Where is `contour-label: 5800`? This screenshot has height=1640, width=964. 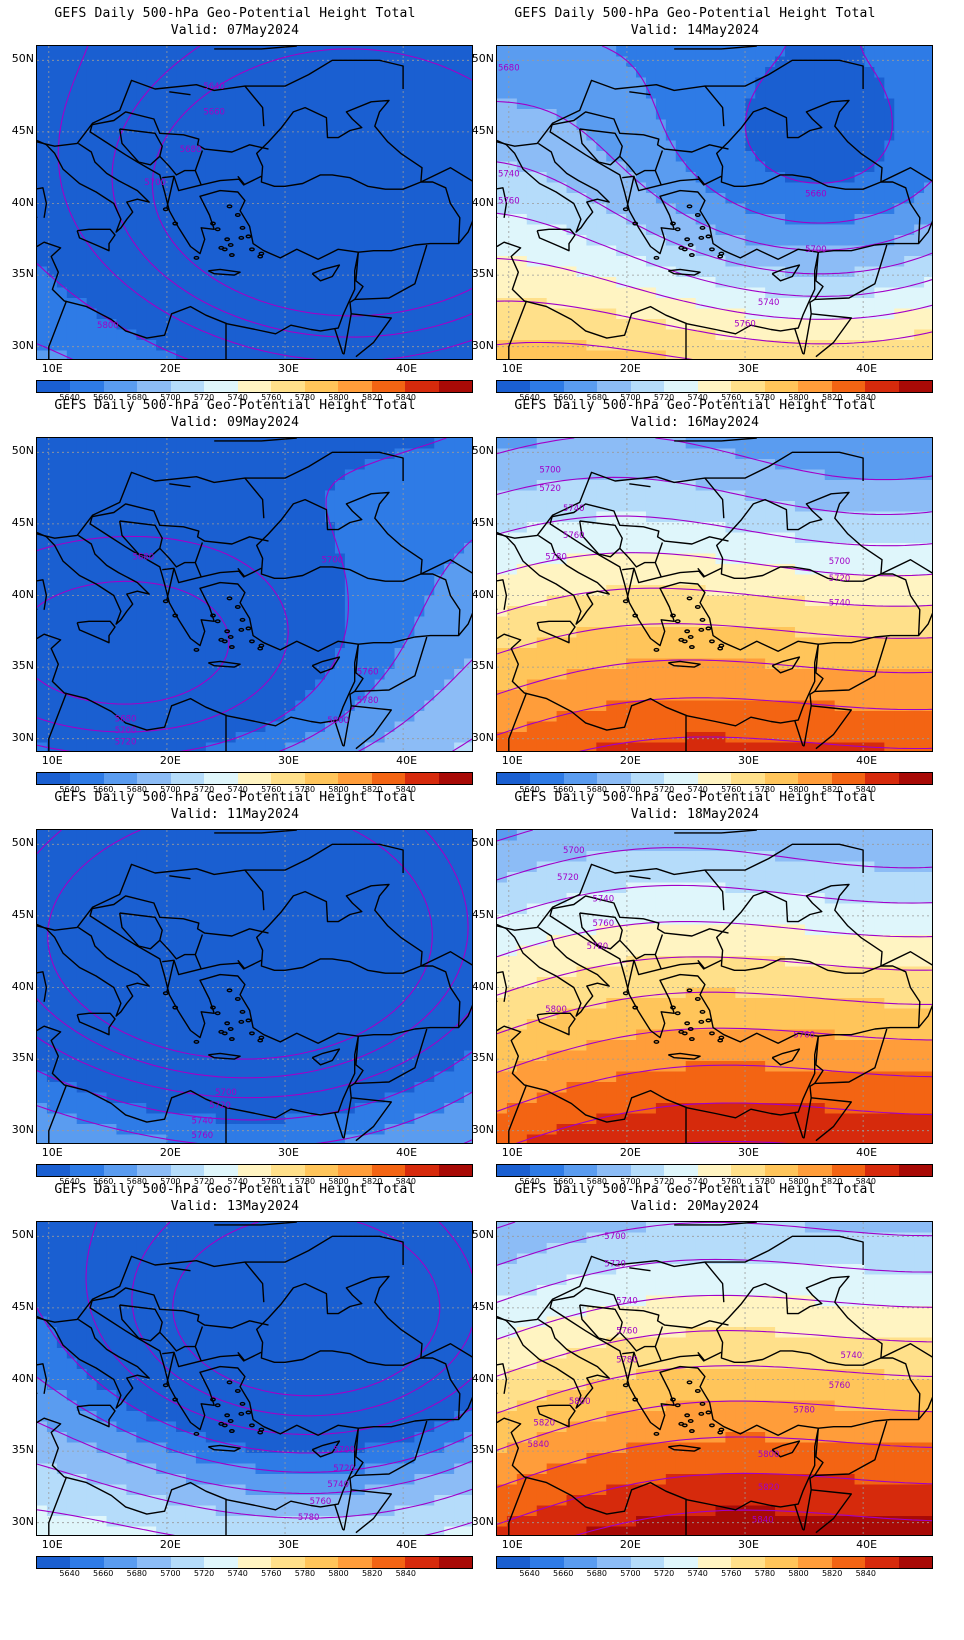 contour-label: 5800 is located at coordinates (338, 721).